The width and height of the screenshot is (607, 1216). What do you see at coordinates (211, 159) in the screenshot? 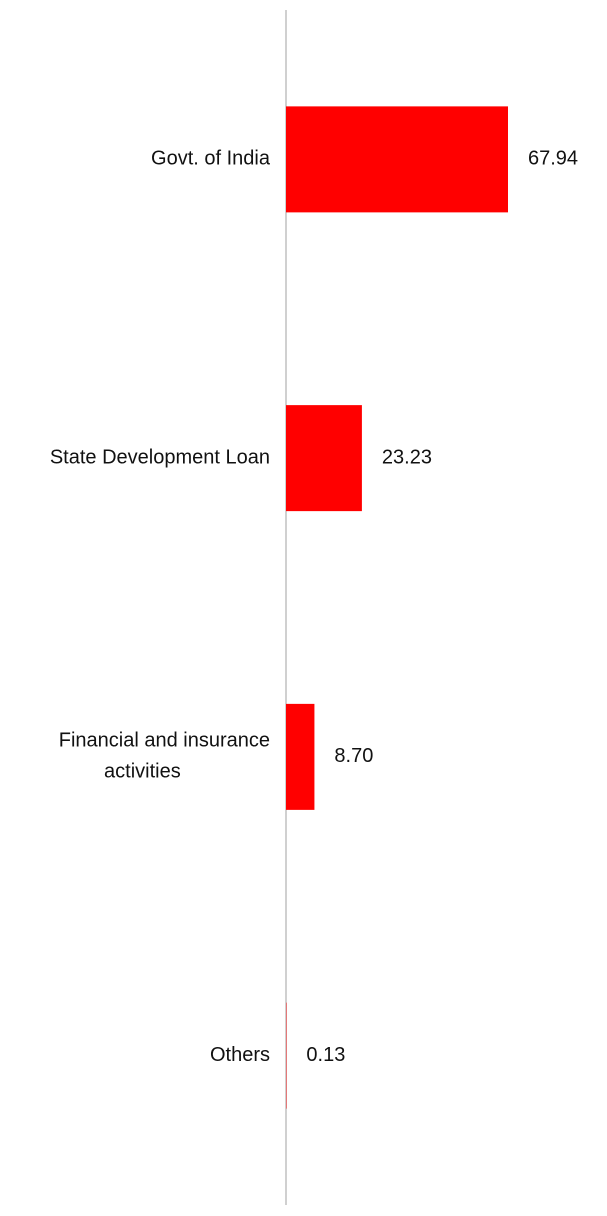
I see `category-label: Govt. of India` at bounding box center [211, 159].